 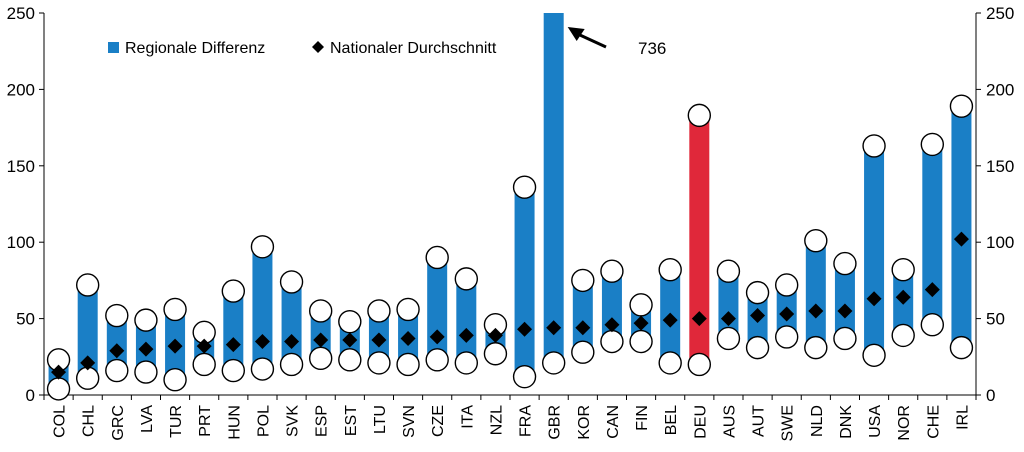 I want to click on category-label-aus: AUS, so click(x=729, y=421).